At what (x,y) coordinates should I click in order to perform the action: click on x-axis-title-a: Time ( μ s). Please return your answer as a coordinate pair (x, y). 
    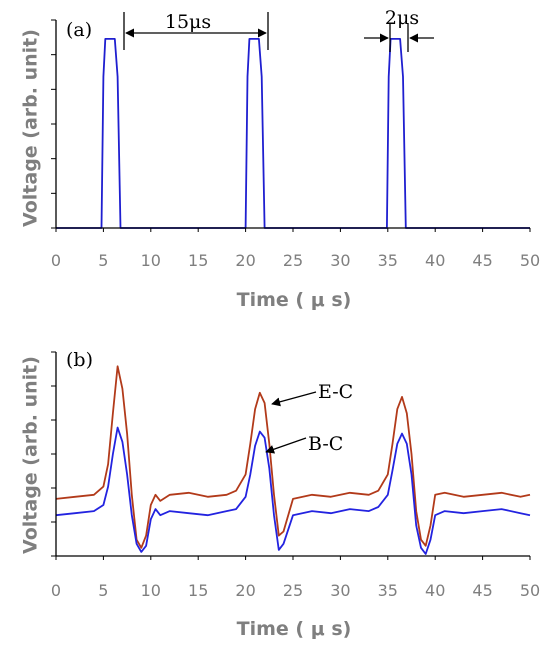
    Looking at the image, I should click on (294, 300).